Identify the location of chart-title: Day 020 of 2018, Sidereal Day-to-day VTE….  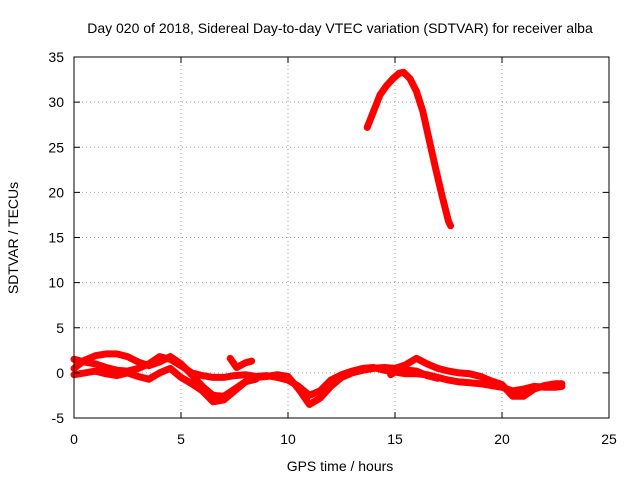
(340, 28).